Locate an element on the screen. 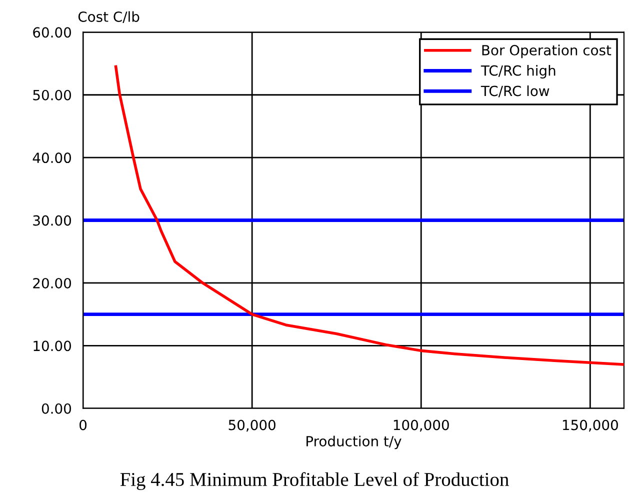 Image resolution: width=629 pixels, height=495 pixels. y-tick-label: 30.00 is located at coordinates (52, 220).